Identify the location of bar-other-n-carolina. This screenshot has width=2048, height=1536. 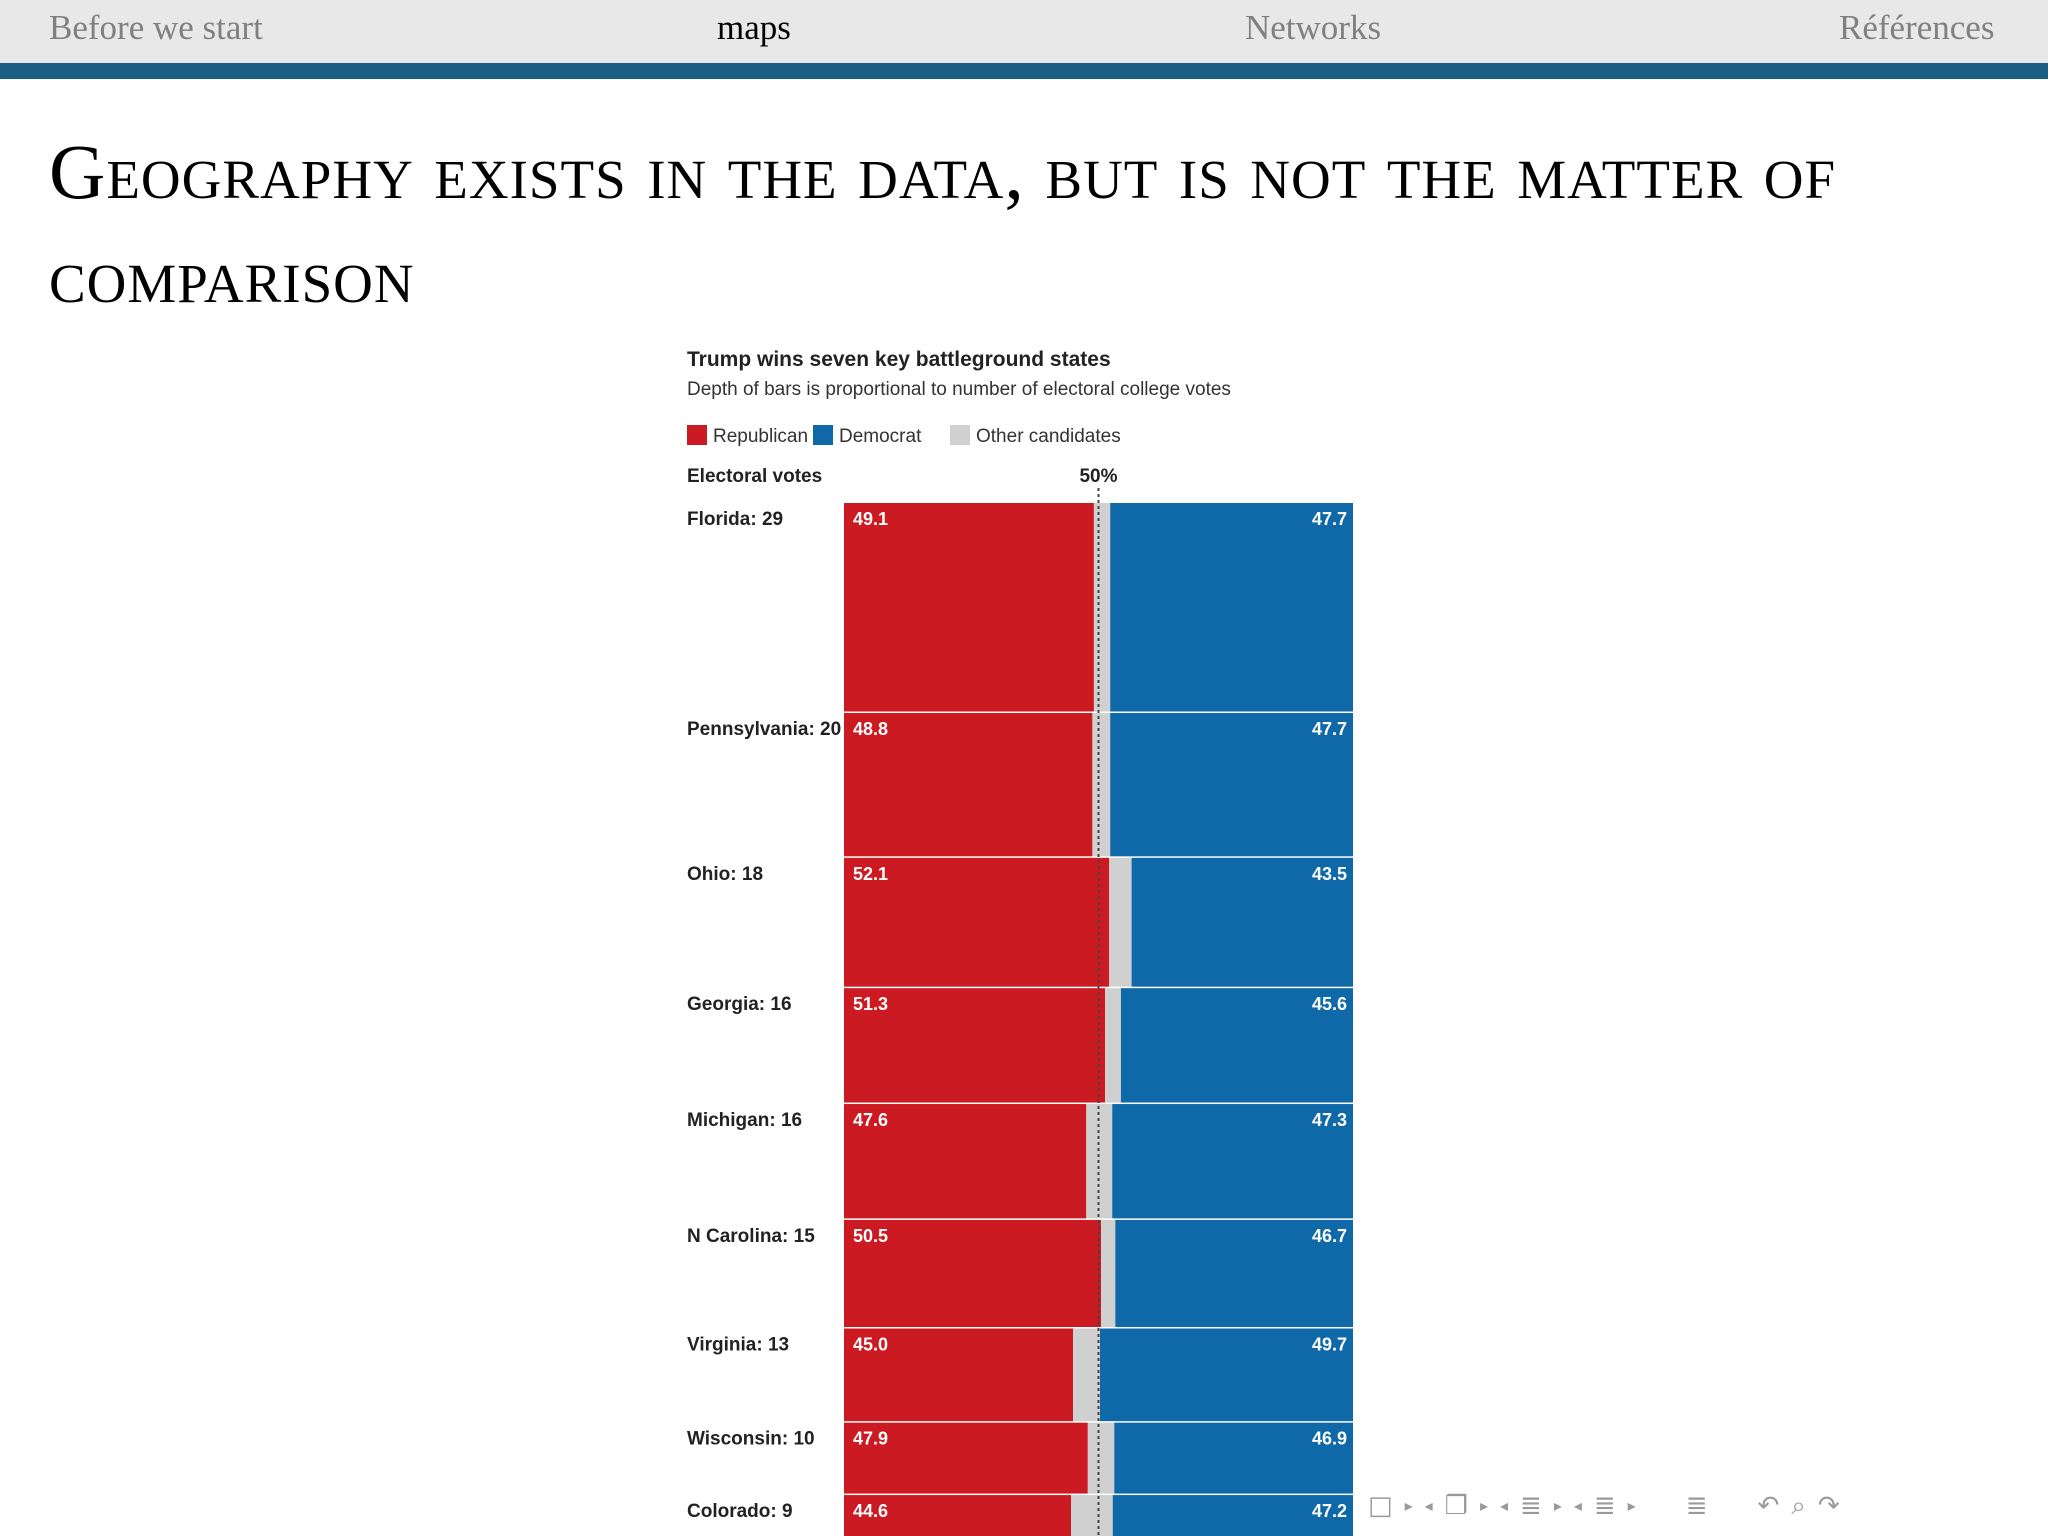
(1108, 1273).